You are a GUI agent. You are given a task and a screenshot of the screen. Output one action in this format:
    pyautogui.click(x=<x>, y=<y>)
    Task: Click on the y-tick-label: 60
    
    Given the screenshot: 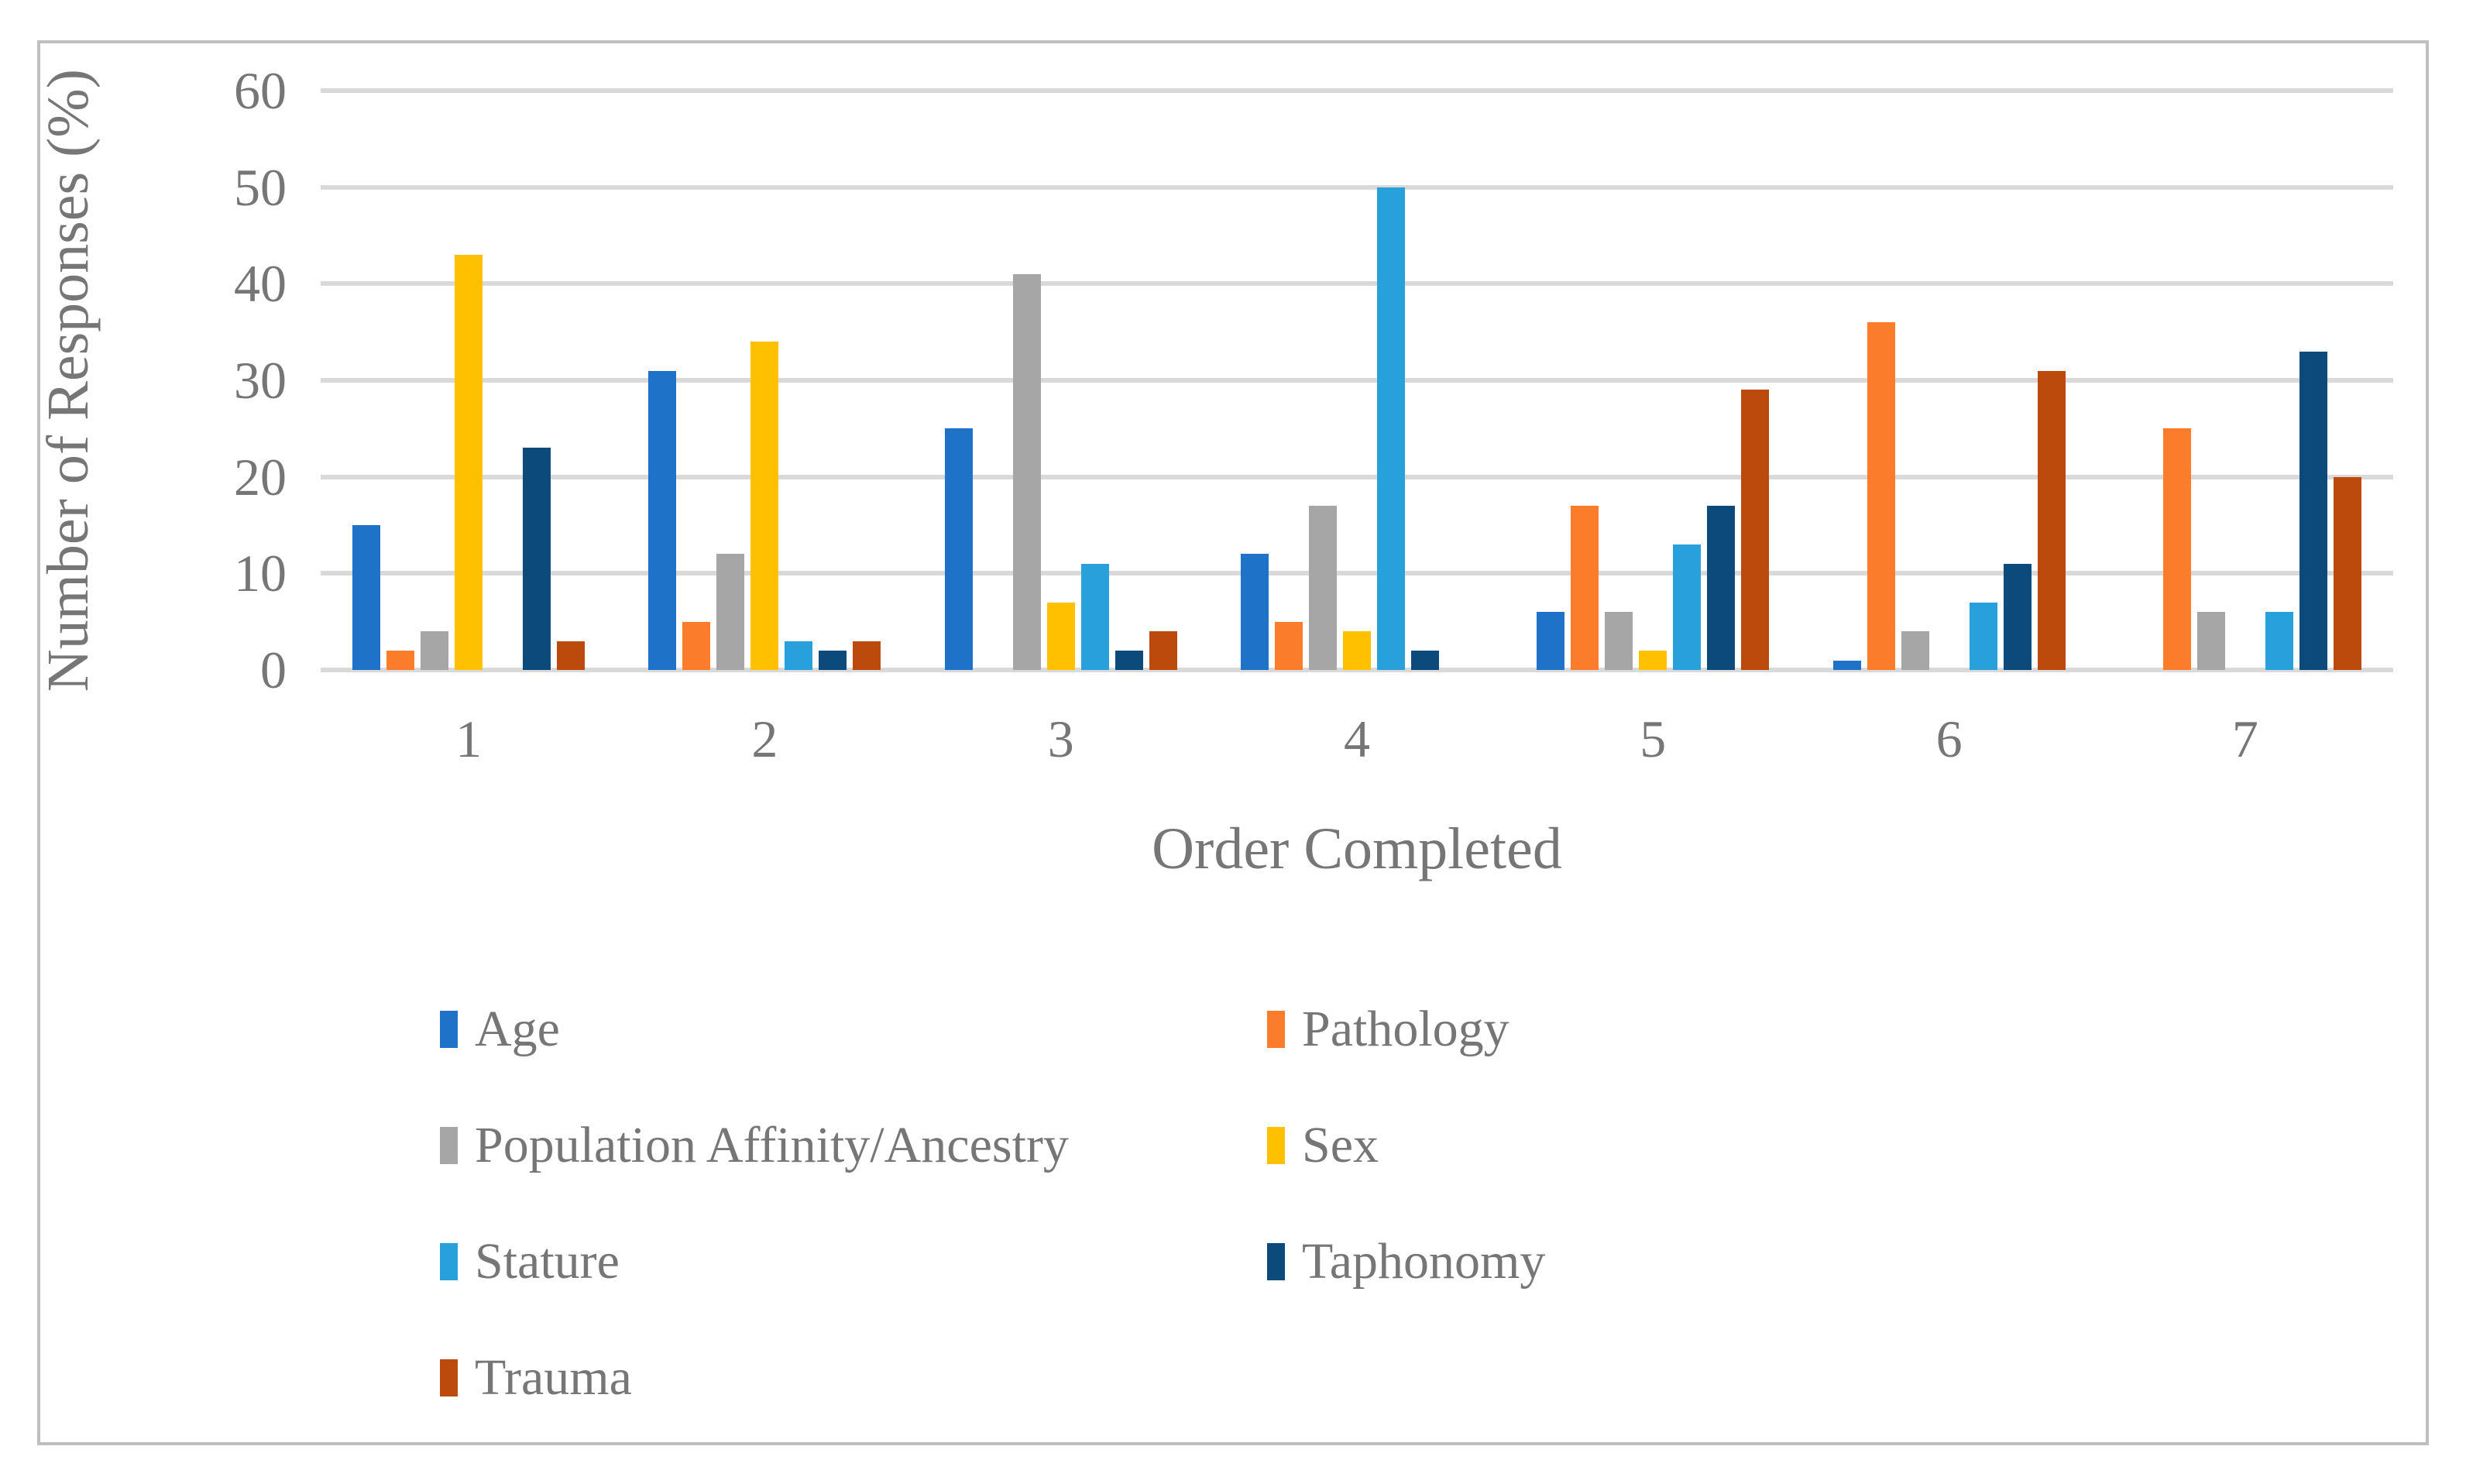 What is the action you would take?
    pyautogui.click(x=260, y=90)
    